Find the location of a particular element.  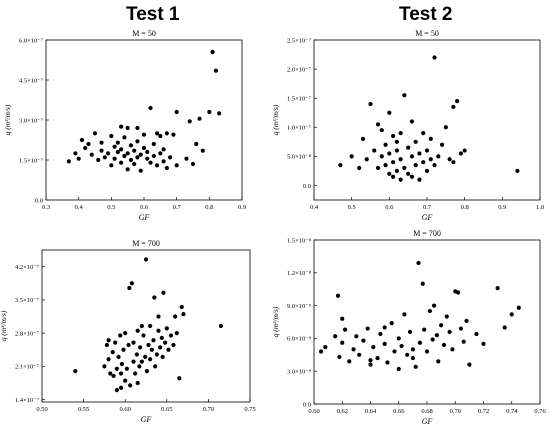

y-tick-label: 1.4×10⁻⁷ is located at coordinates (27, 400).